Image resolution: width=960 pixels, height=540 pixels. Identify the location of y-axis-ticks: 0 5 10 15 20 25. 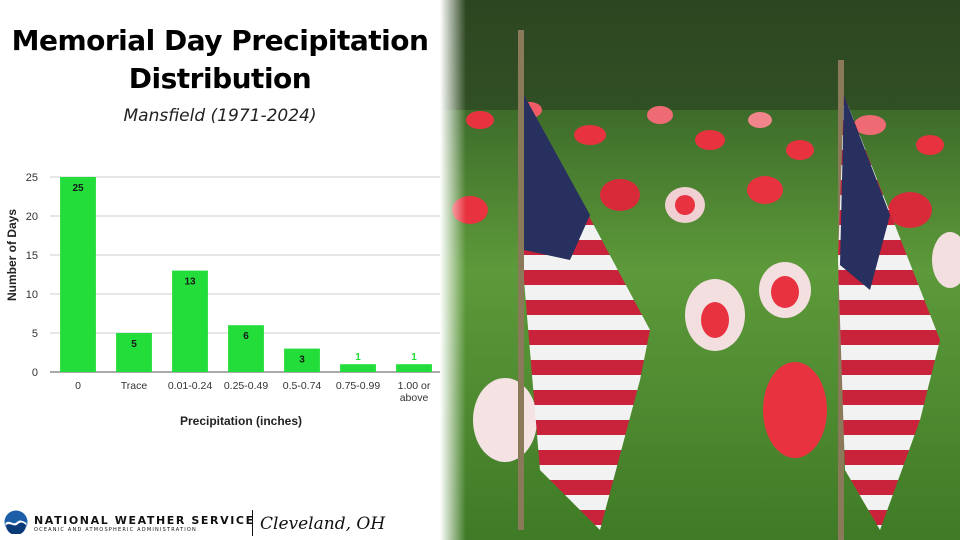
(32, 275).